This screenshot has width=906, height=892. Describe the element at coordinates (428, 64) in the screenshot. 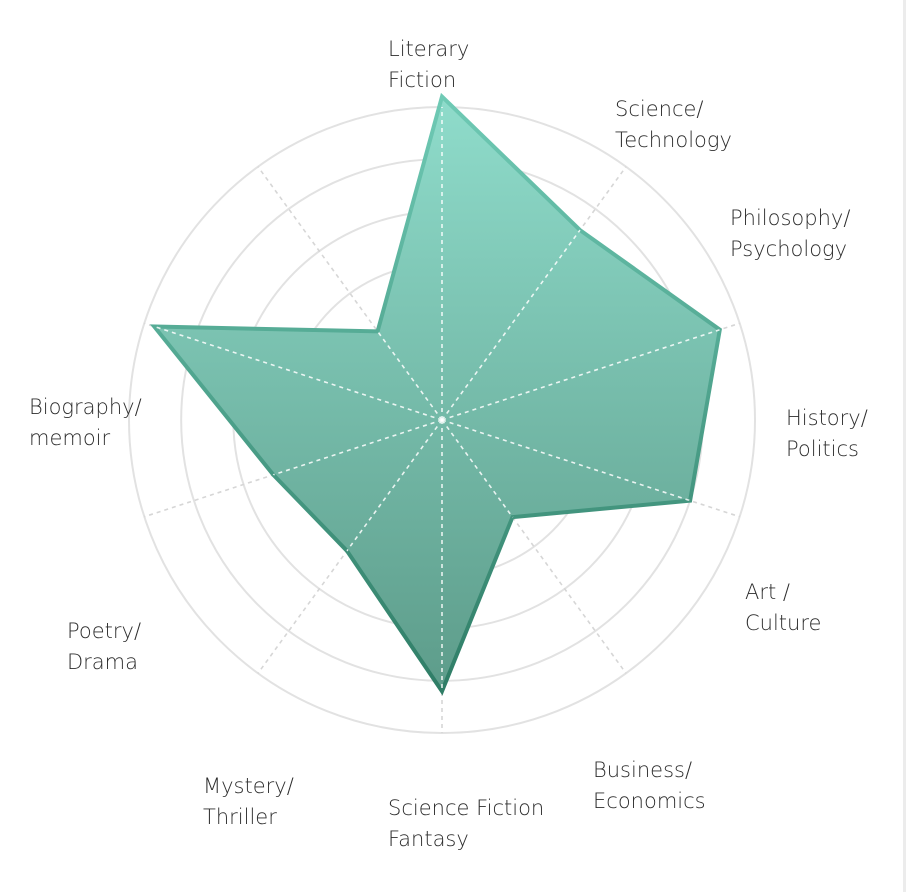

I see `axis-label-literary-fiction: Literary Fiction` at that location.